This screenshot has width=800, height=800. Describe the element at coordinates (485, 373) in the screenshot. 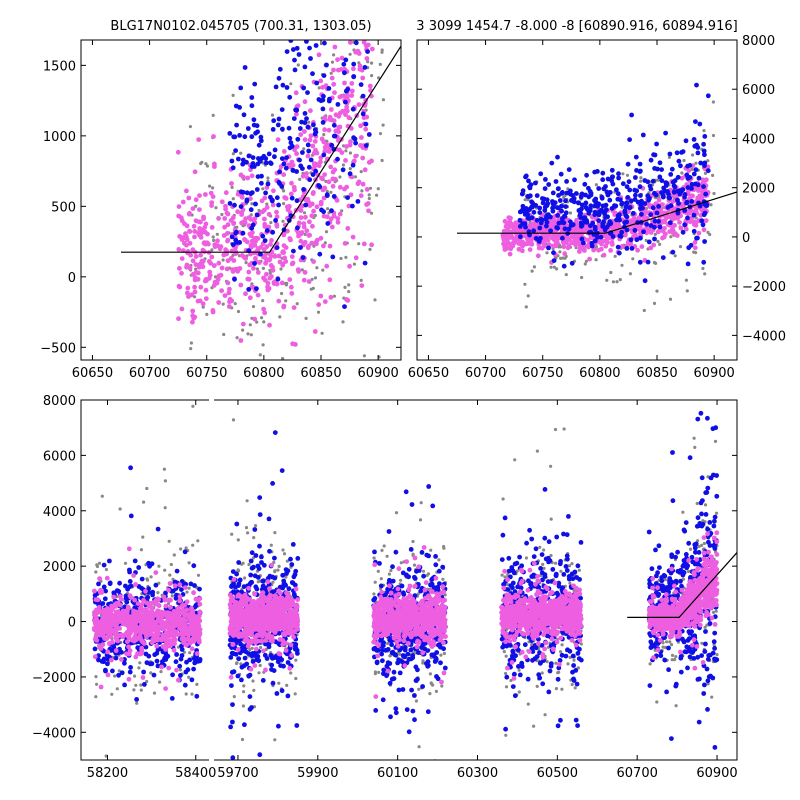

I see `tr-xtick-label: 60700` at that location.